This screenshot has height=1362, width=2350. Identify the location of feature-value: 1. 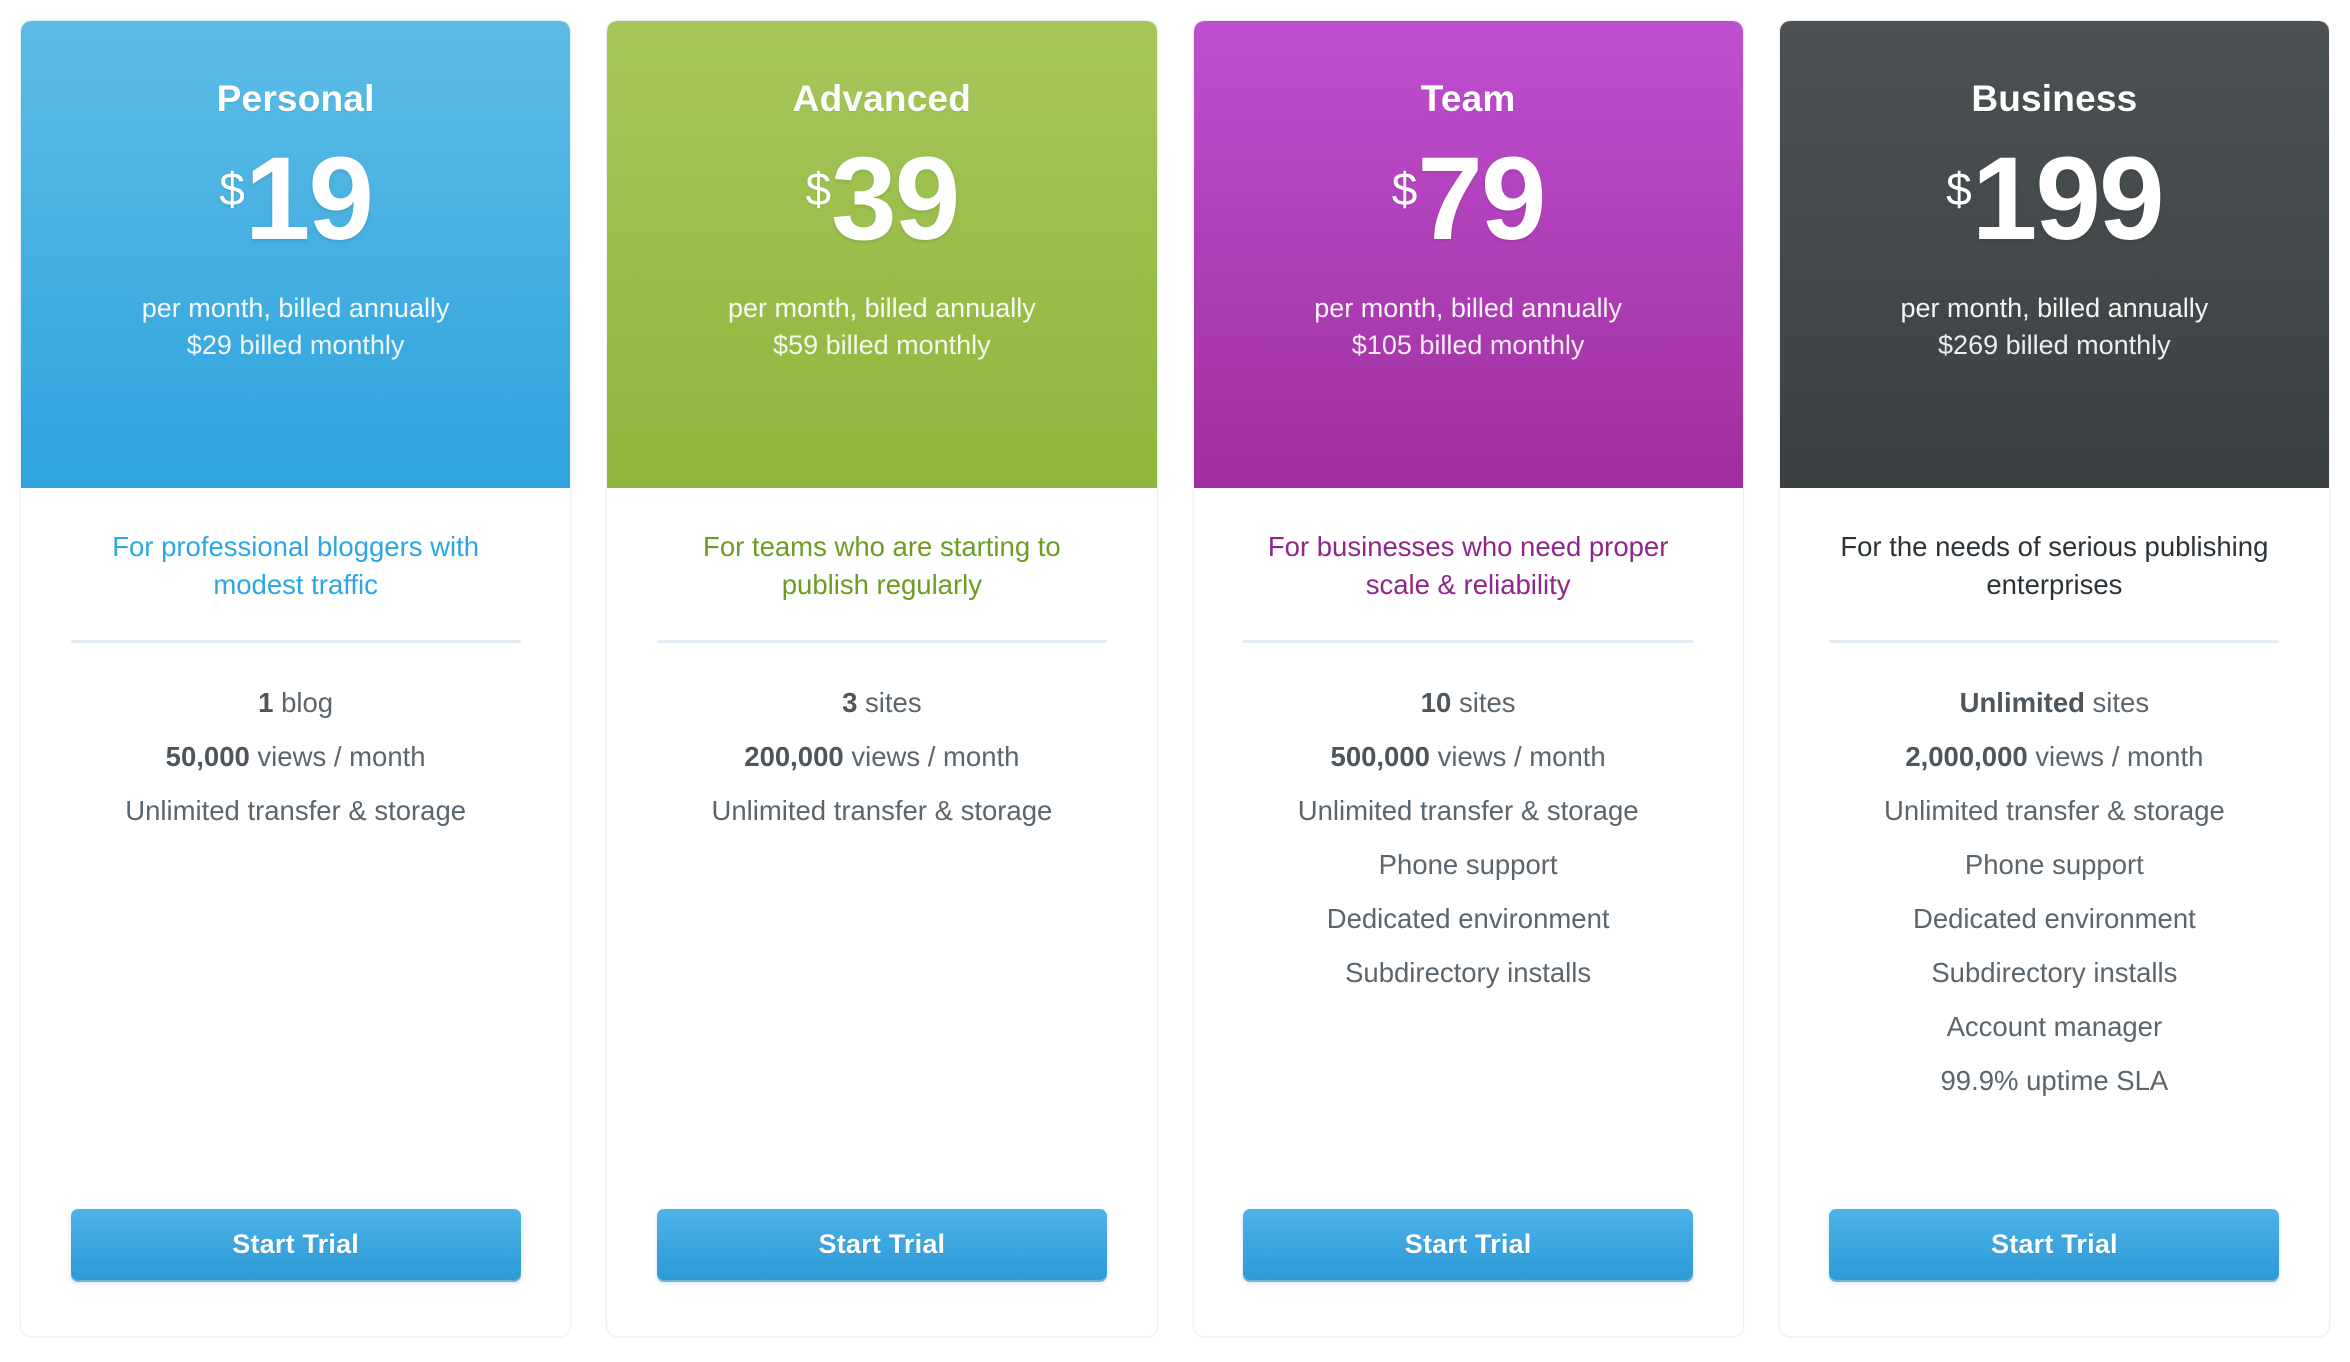
(266, 702).